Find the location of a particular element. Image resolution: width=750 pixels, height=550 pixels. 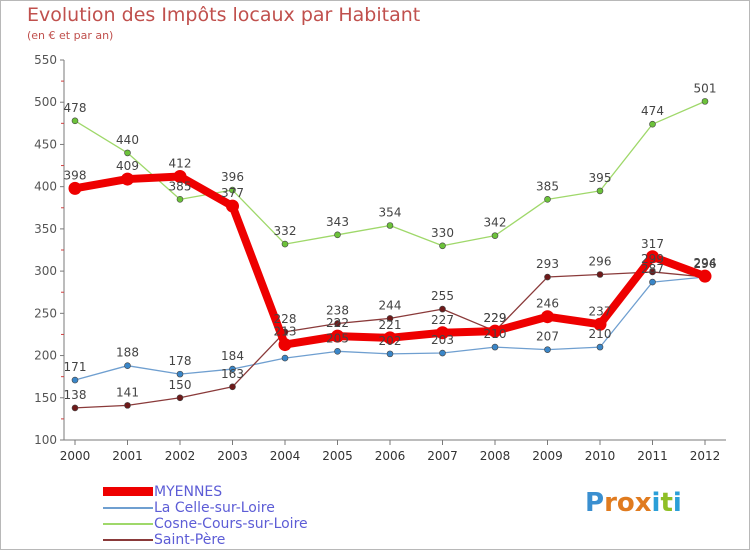

data-label-la-celle-sur-loire: 287 is located at coordinates (652, 269).